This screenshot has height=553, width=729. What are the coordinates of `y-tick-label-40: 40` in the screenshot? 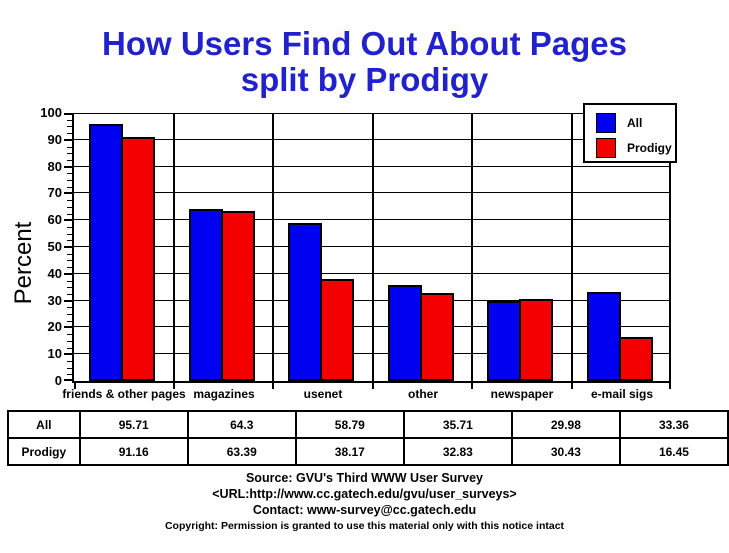 It's located at (54, 273).